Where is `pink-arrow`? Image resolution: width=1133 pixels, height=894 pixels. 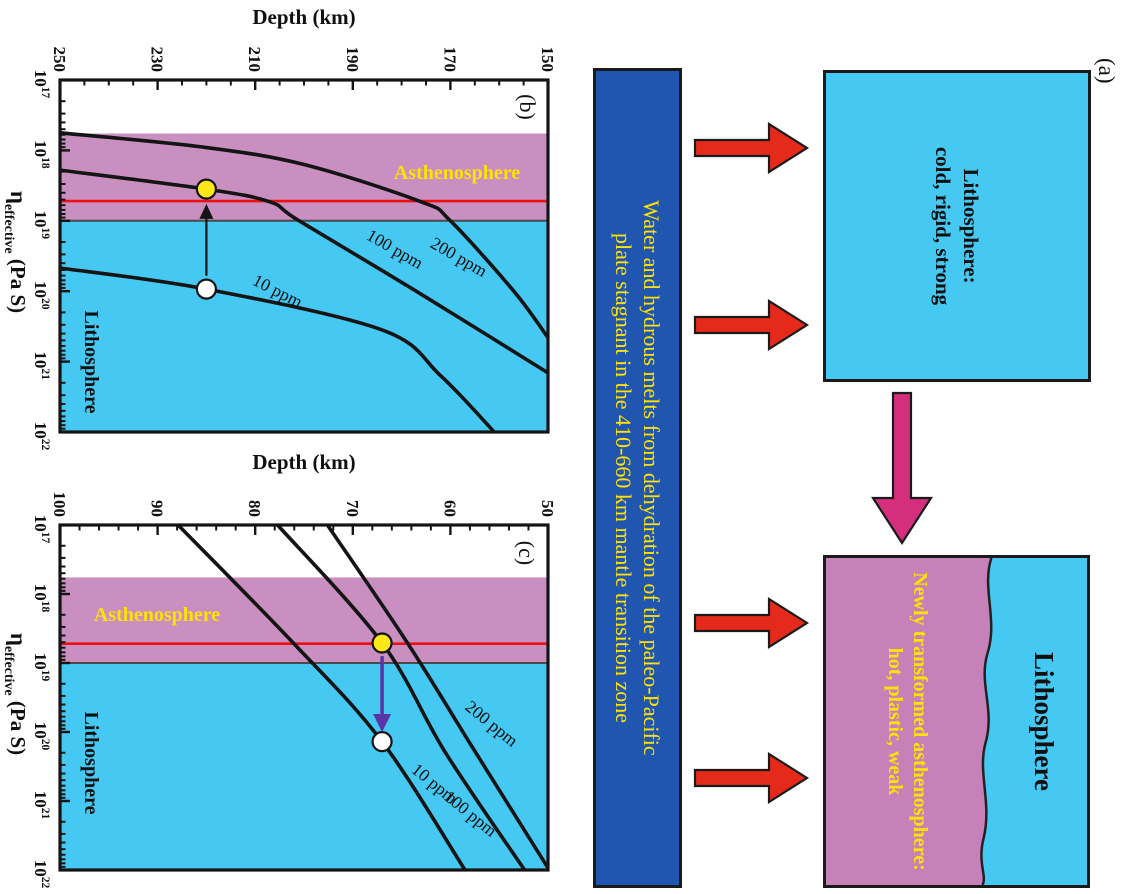
pink-arrow is located at coordinates (902, 468).